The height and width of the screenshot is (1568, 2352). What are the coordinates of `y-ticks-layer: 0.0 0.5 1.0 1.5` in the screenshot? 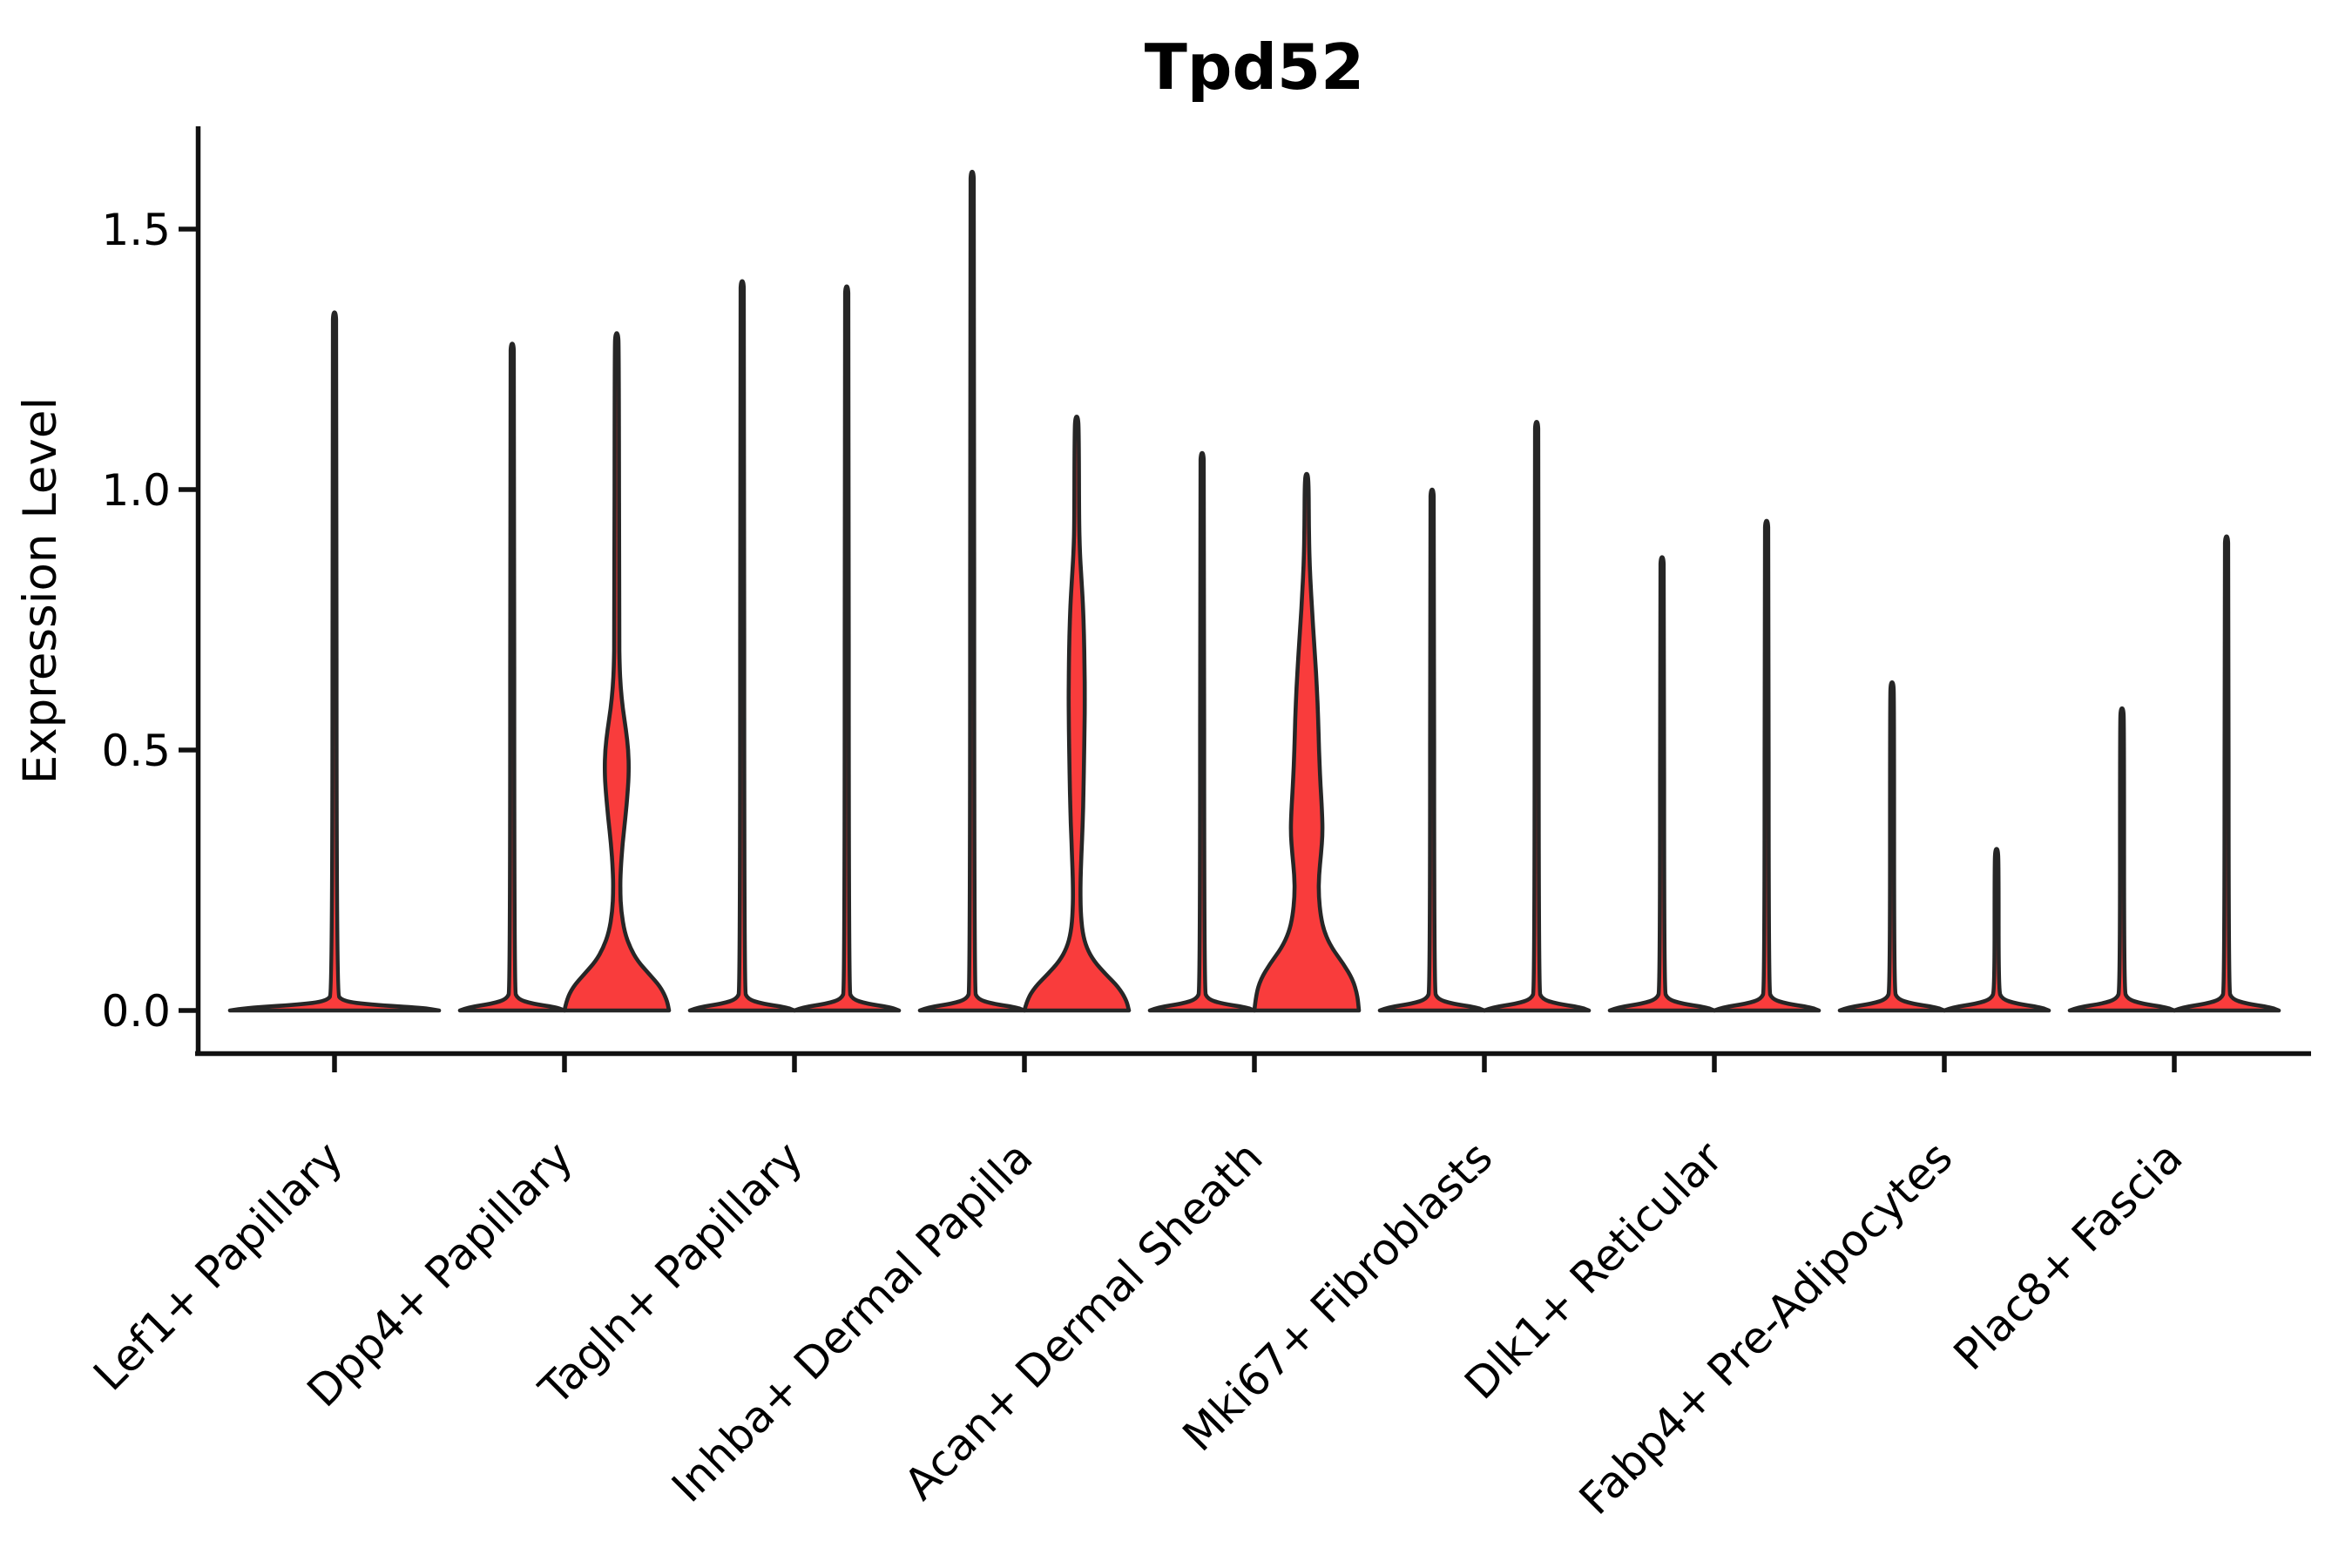 It's located at (148, 621).